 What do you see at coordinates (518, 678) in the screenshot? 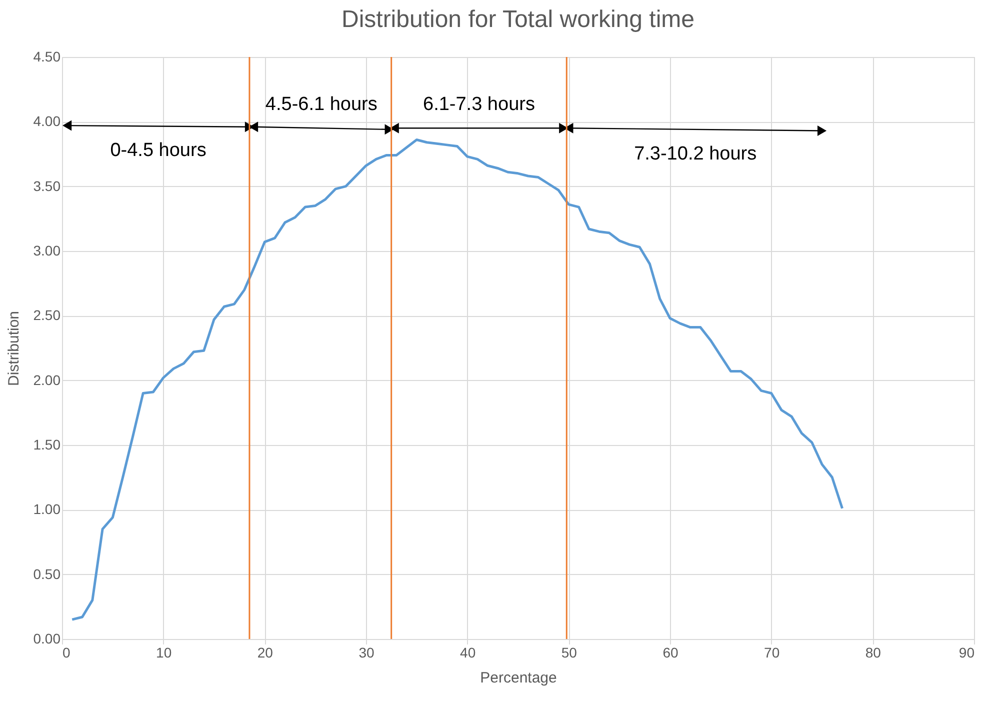
I see `x-axis-title: Percentage` at bounding box center [518, 678].